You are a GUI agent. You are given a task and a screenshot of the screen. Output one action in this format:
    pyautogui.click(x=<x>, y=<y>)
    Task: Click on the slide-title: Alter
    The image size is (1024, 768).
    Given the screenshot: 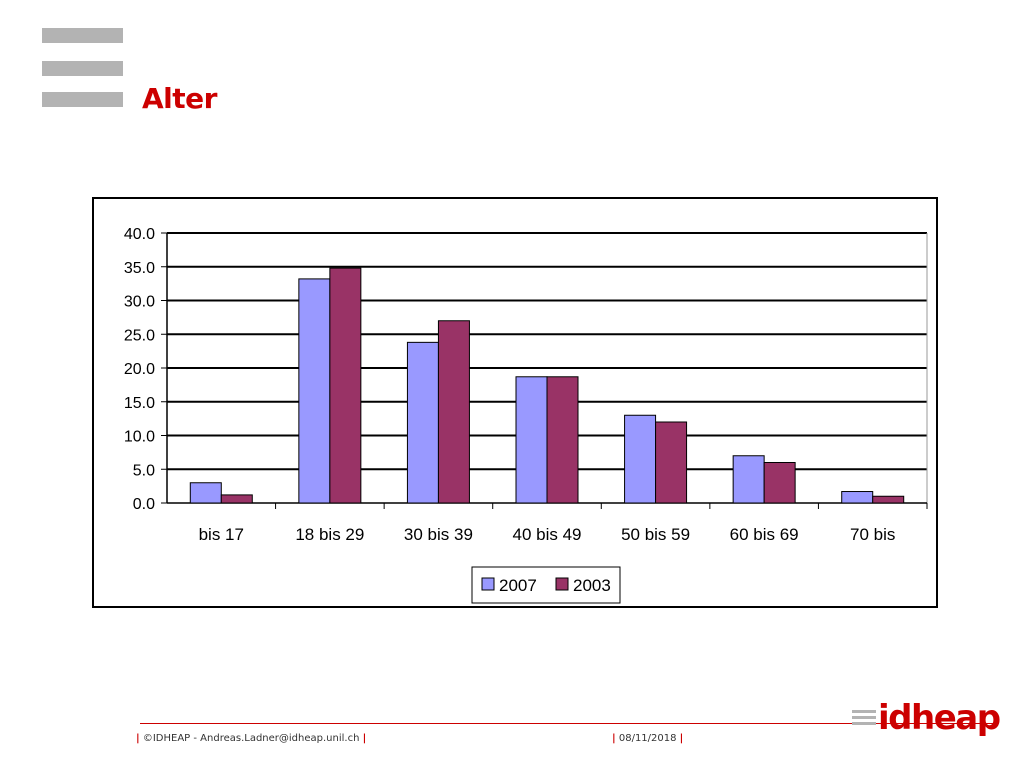 What is the action you would take?
    pyautogui.click(x=179, y=98)
    